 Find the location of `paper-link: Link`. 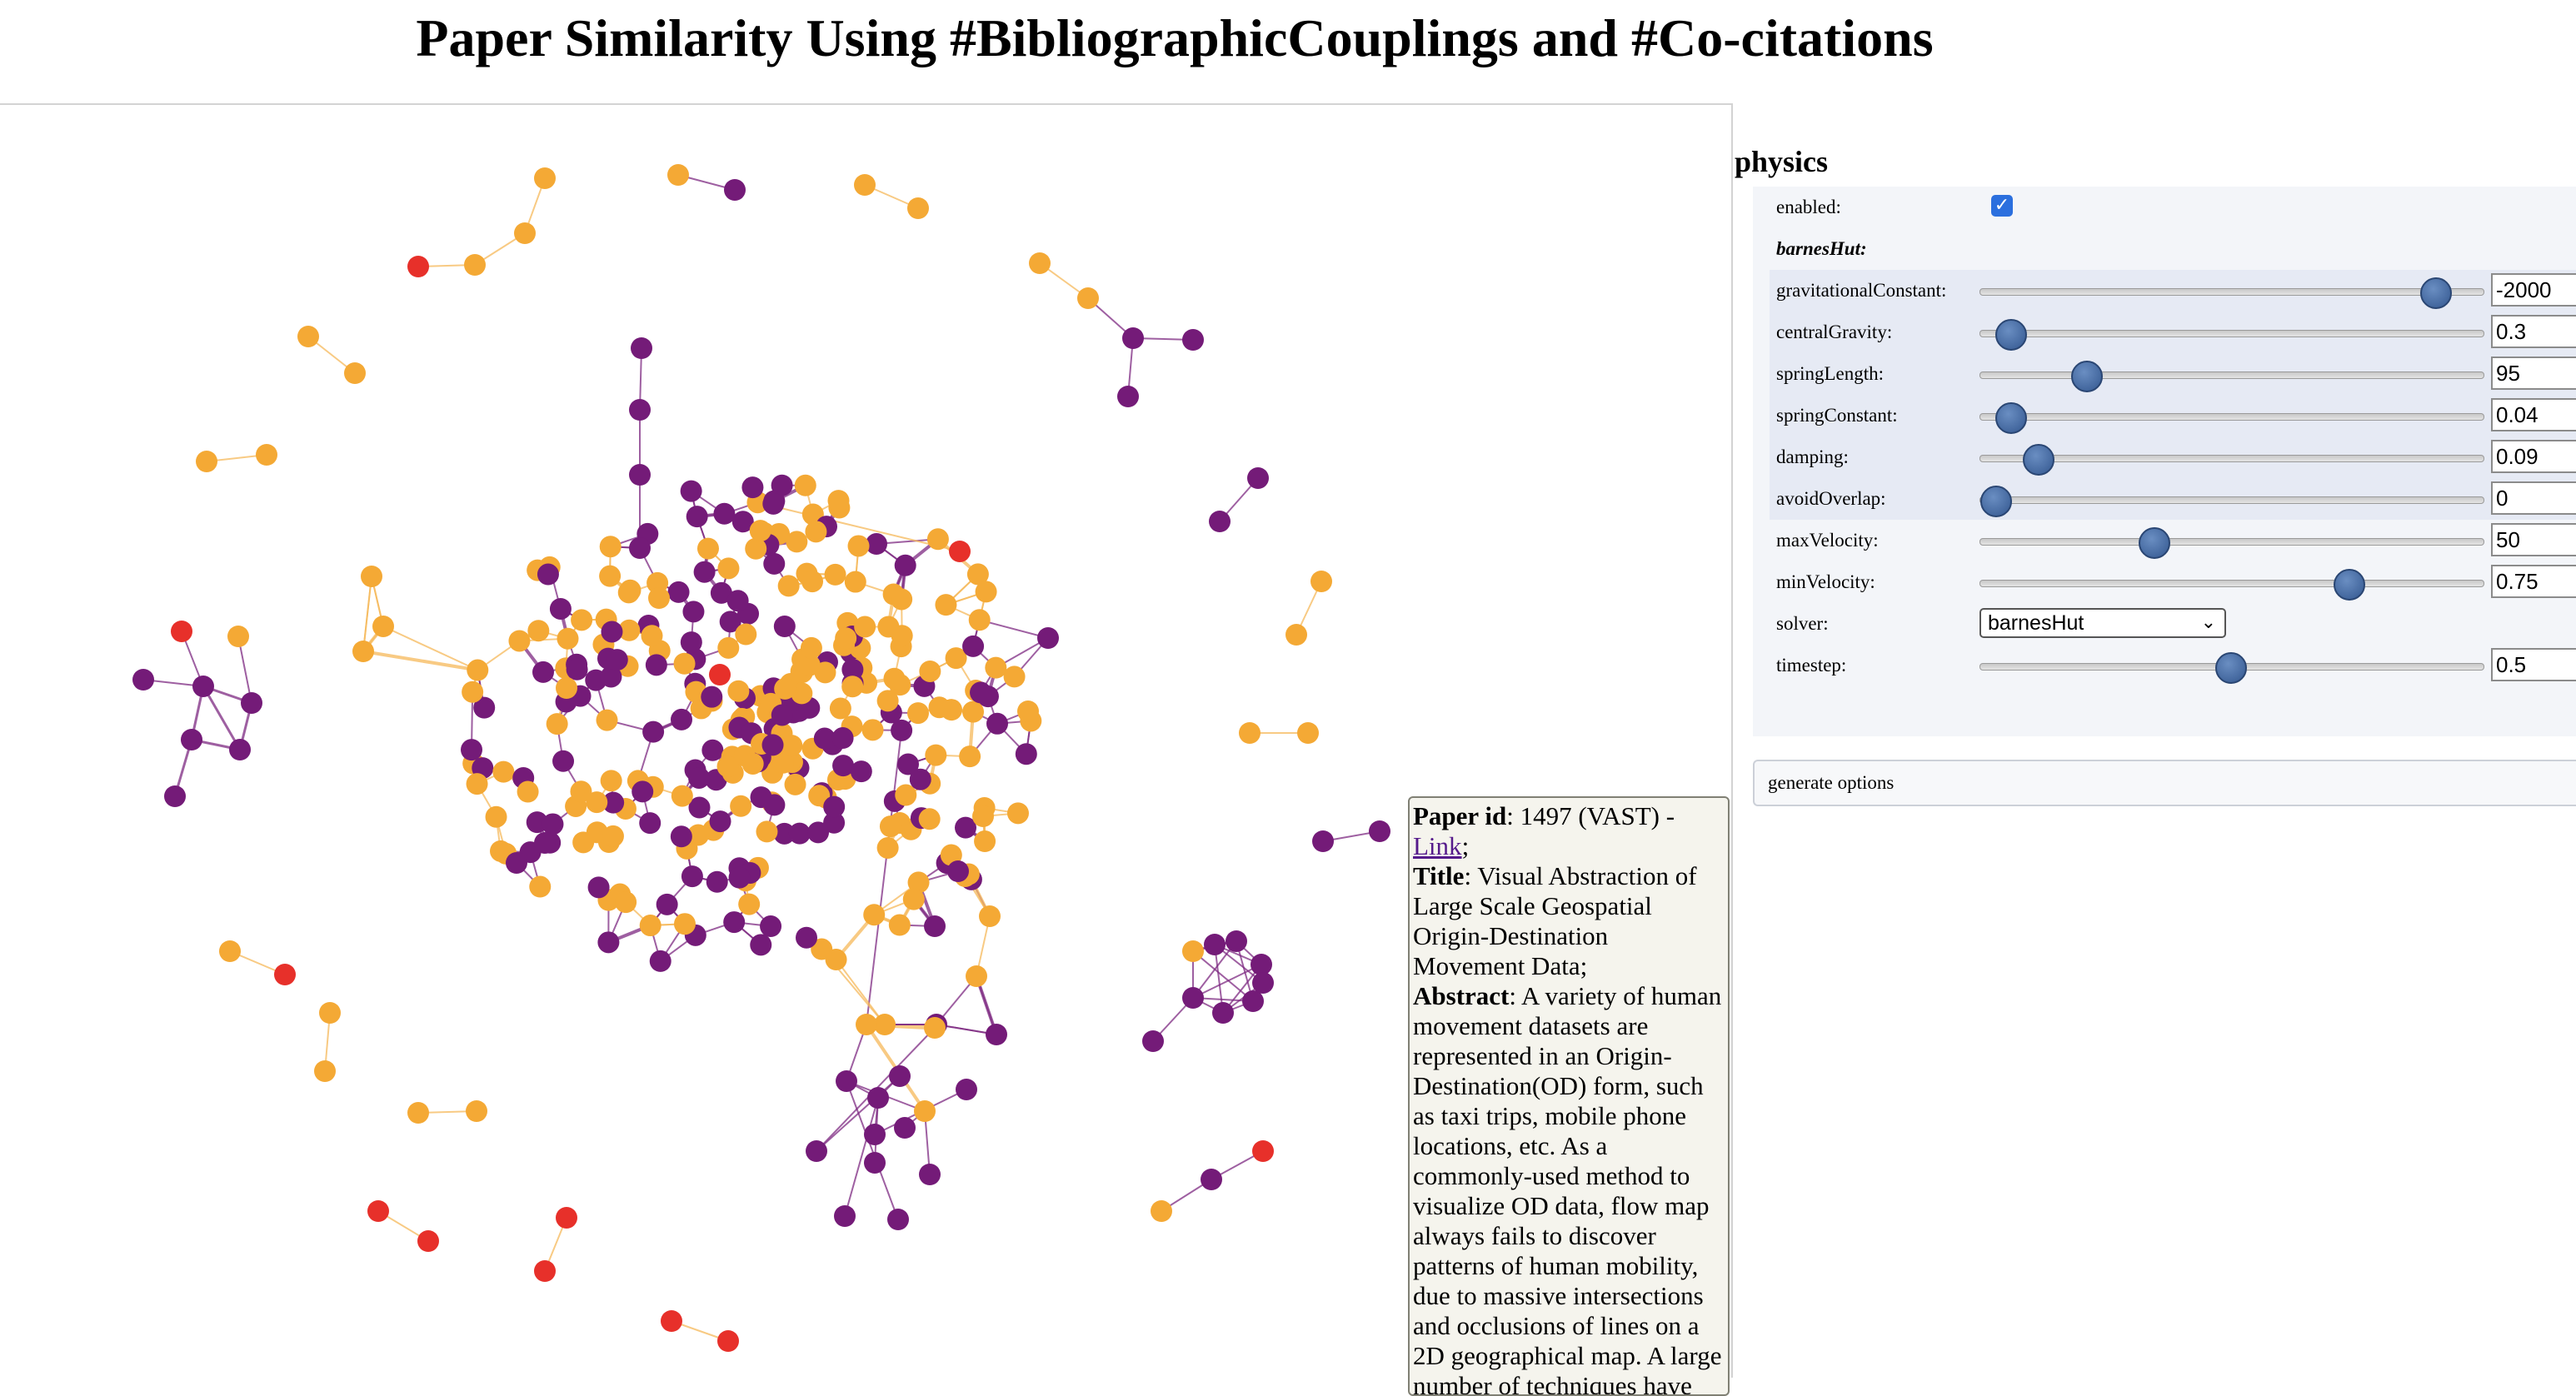

paper-link: Link is located at coordinates (1437, 845).